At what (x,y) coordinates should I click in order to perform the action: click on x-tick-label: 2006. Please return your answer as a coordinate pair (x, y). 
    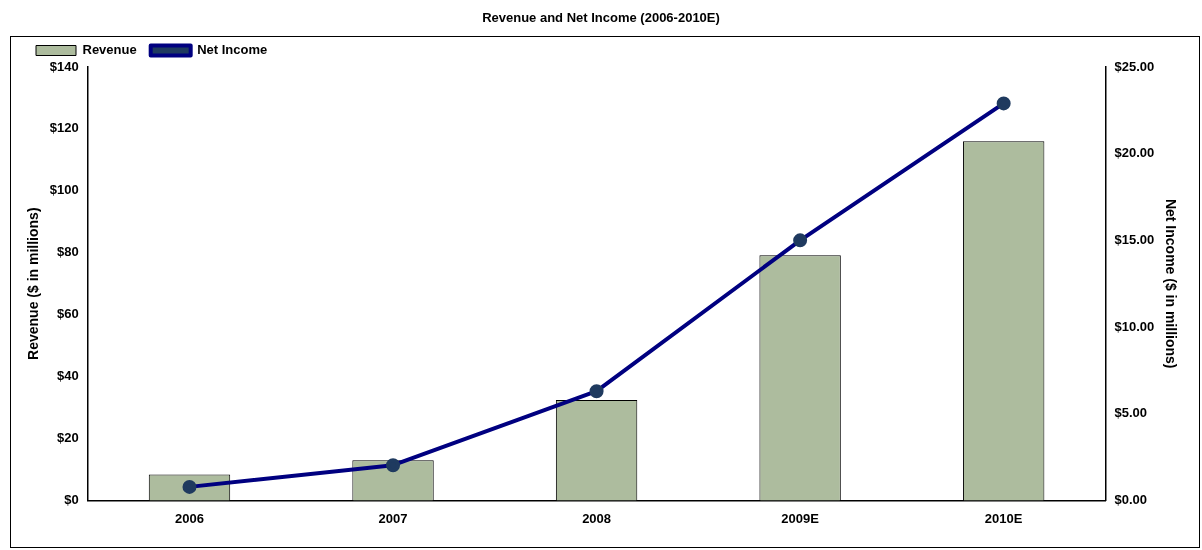
    Looking at the image, I should click on (189, 518).